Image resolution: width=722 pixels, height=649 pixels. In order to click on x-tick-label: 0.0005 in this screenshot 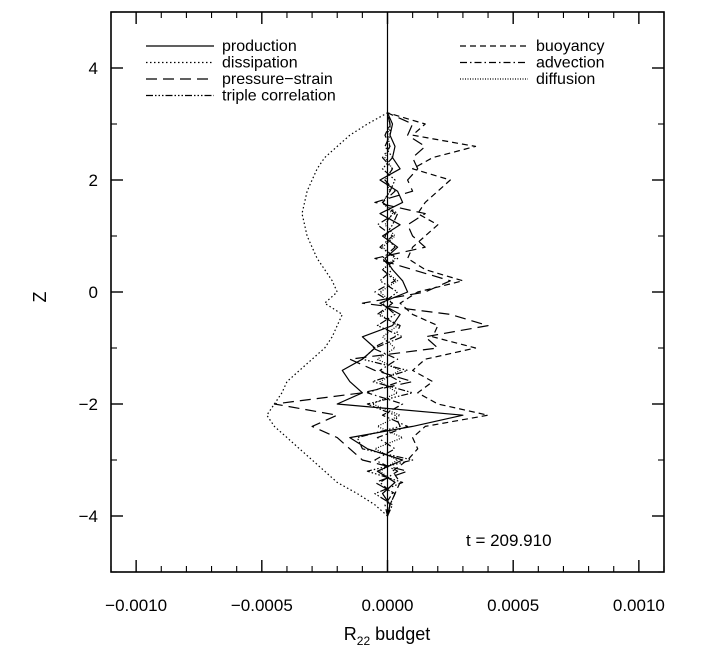, I will do `click(513, 605)`.